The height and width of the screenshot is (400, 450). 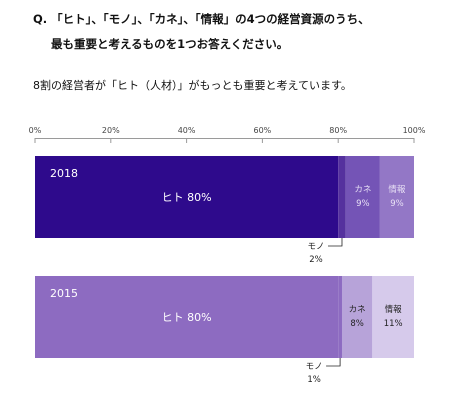 I want to click on x-tick-label: 20%, so click(x=111, y=130).